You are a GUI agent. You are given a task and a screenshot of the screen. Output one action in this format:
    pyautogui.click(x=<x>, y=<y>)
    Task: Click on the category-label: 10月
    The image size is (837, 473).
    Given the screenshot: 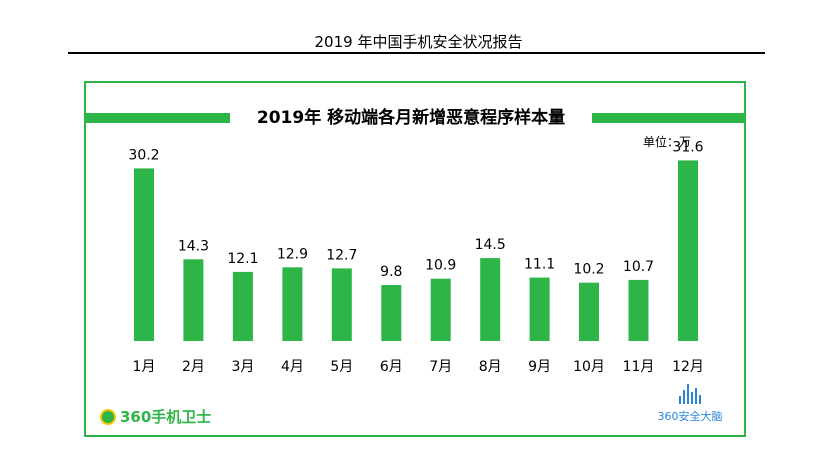 What is the action you would take?
    pyautogui.click(x=589, y=367)
    